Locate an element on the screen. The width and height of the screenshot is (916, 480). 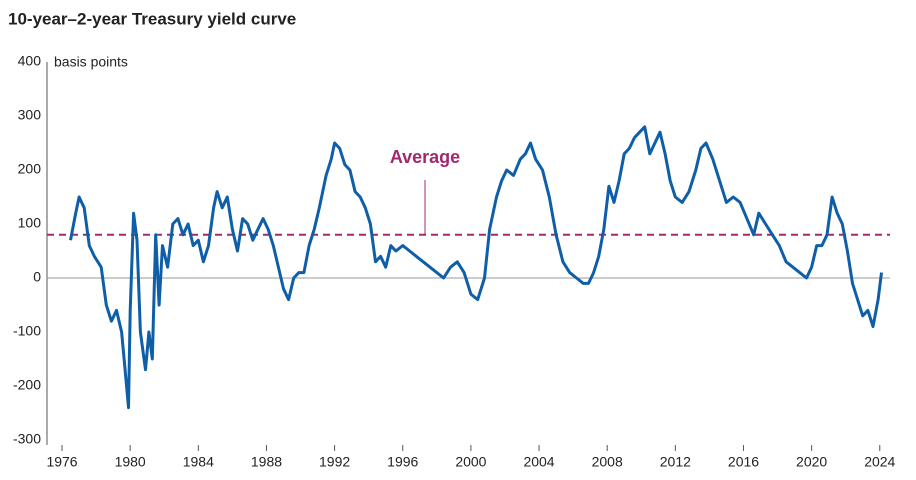
y-tick-label: 0 is located at coordinates (37, 277).